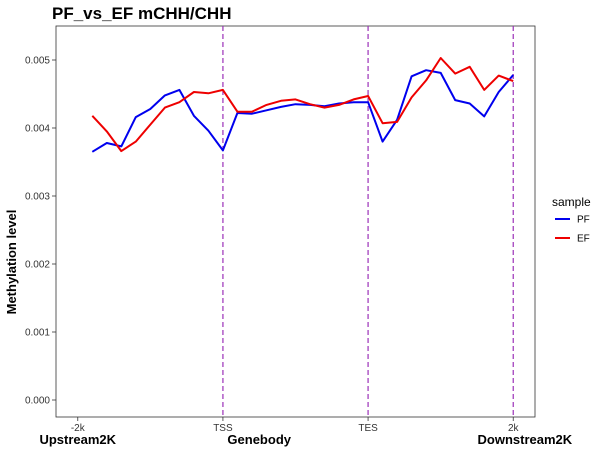  Describe the element at coordinates (368, 428) in the screenshot. I see `x-tick-label: TES` at that location.